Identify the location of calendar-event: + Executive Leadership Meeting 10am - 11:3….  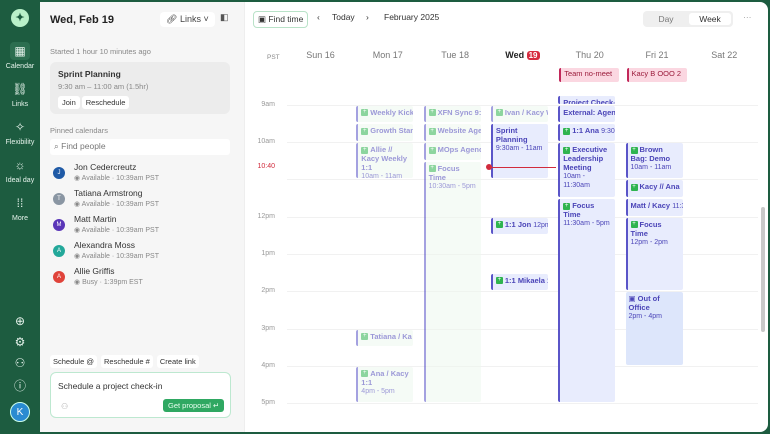
(587, 170).